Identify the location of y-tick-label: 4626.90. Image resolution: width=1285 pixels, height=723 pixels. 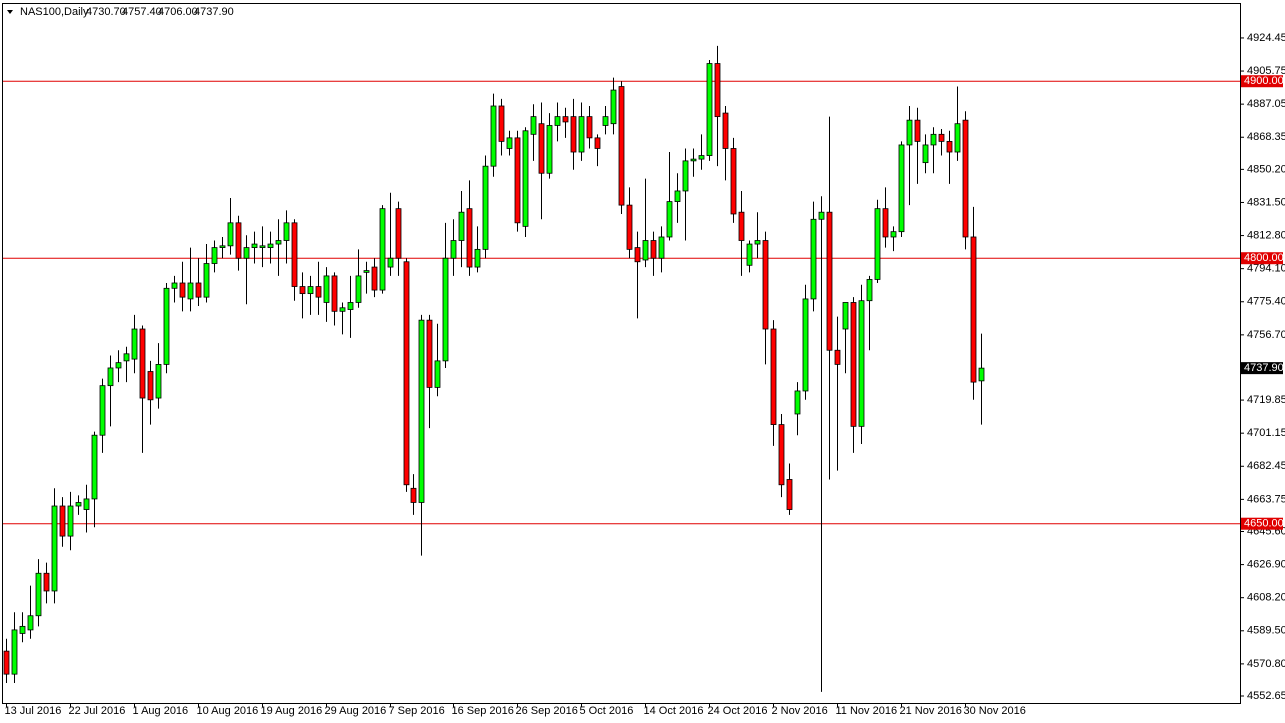
(1266, 564).